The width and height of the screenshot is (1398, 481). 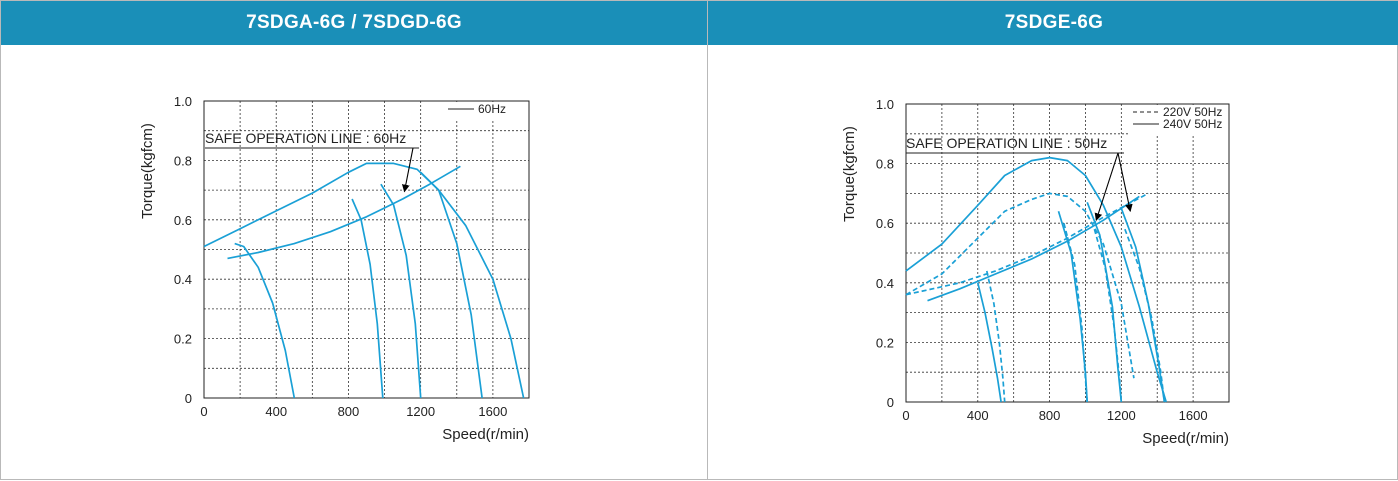 What do you see at coordinates (492, 109) in the screenshot?
I see `legend-label: 60Hz` at bounding box center [492, 109].